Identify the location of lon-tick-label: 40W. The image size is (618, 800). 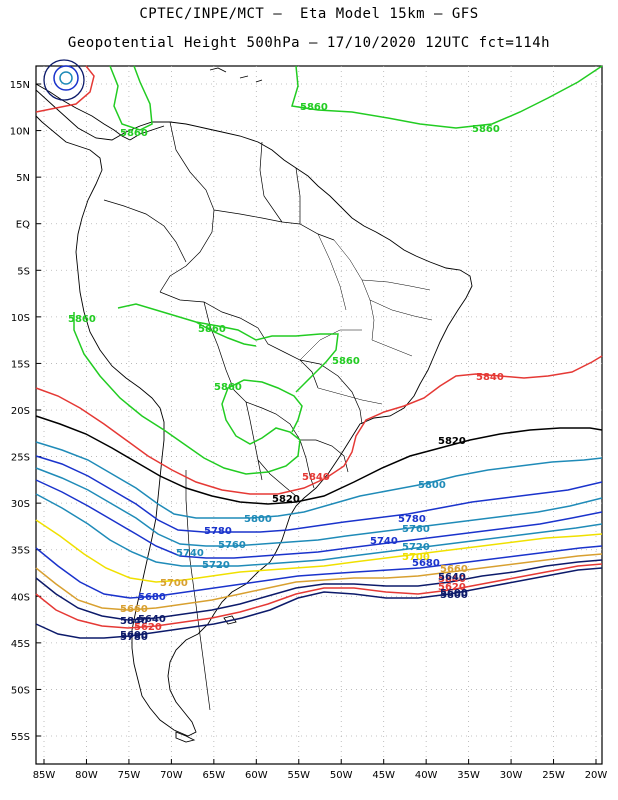
(426, 775).